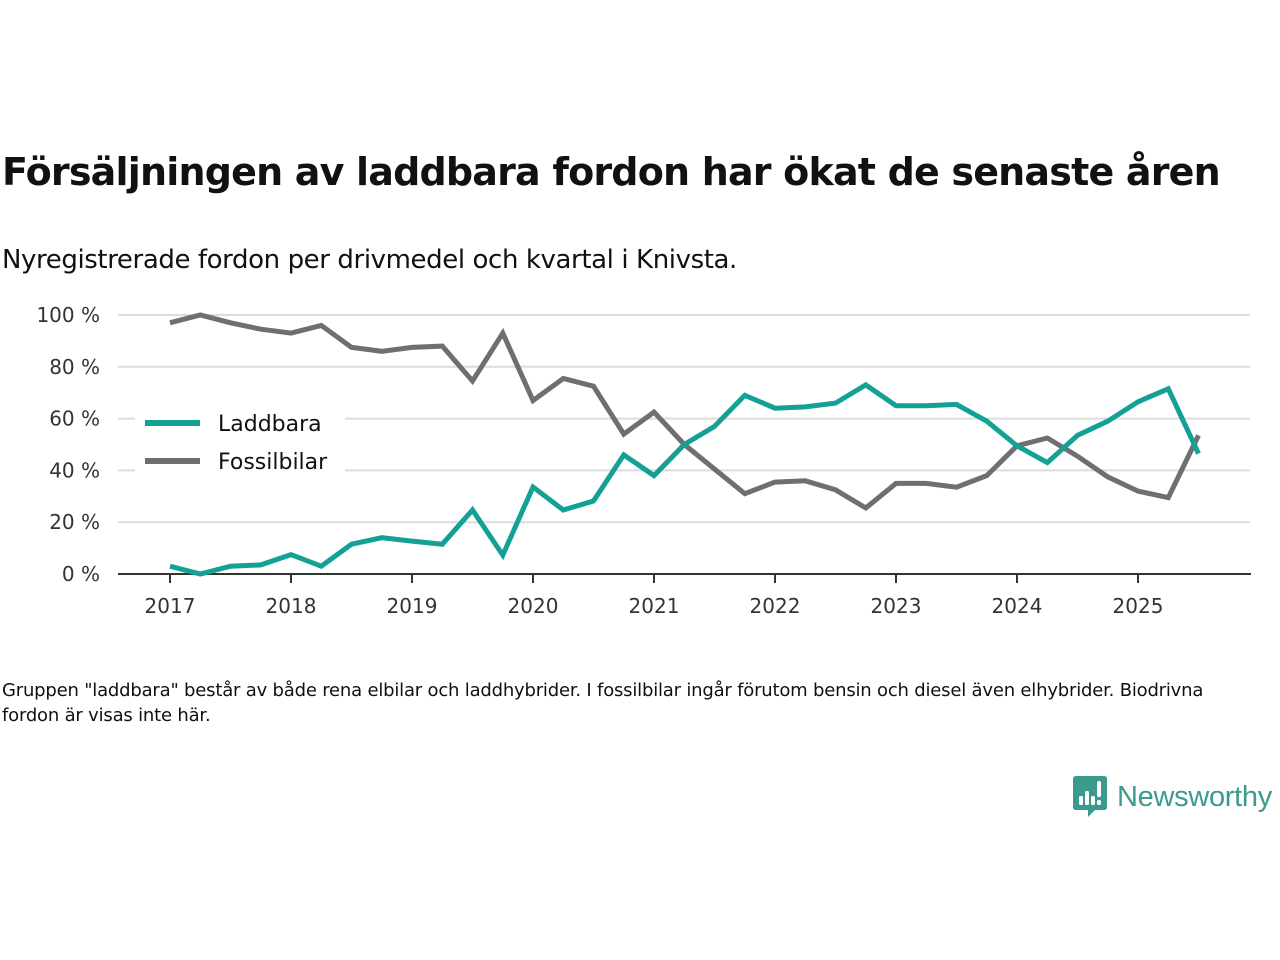 The image size is (1280, 960). Describe the element at coordinates (896, 606) in the screenshot. I see `x-tick-label: 2023` at that location.